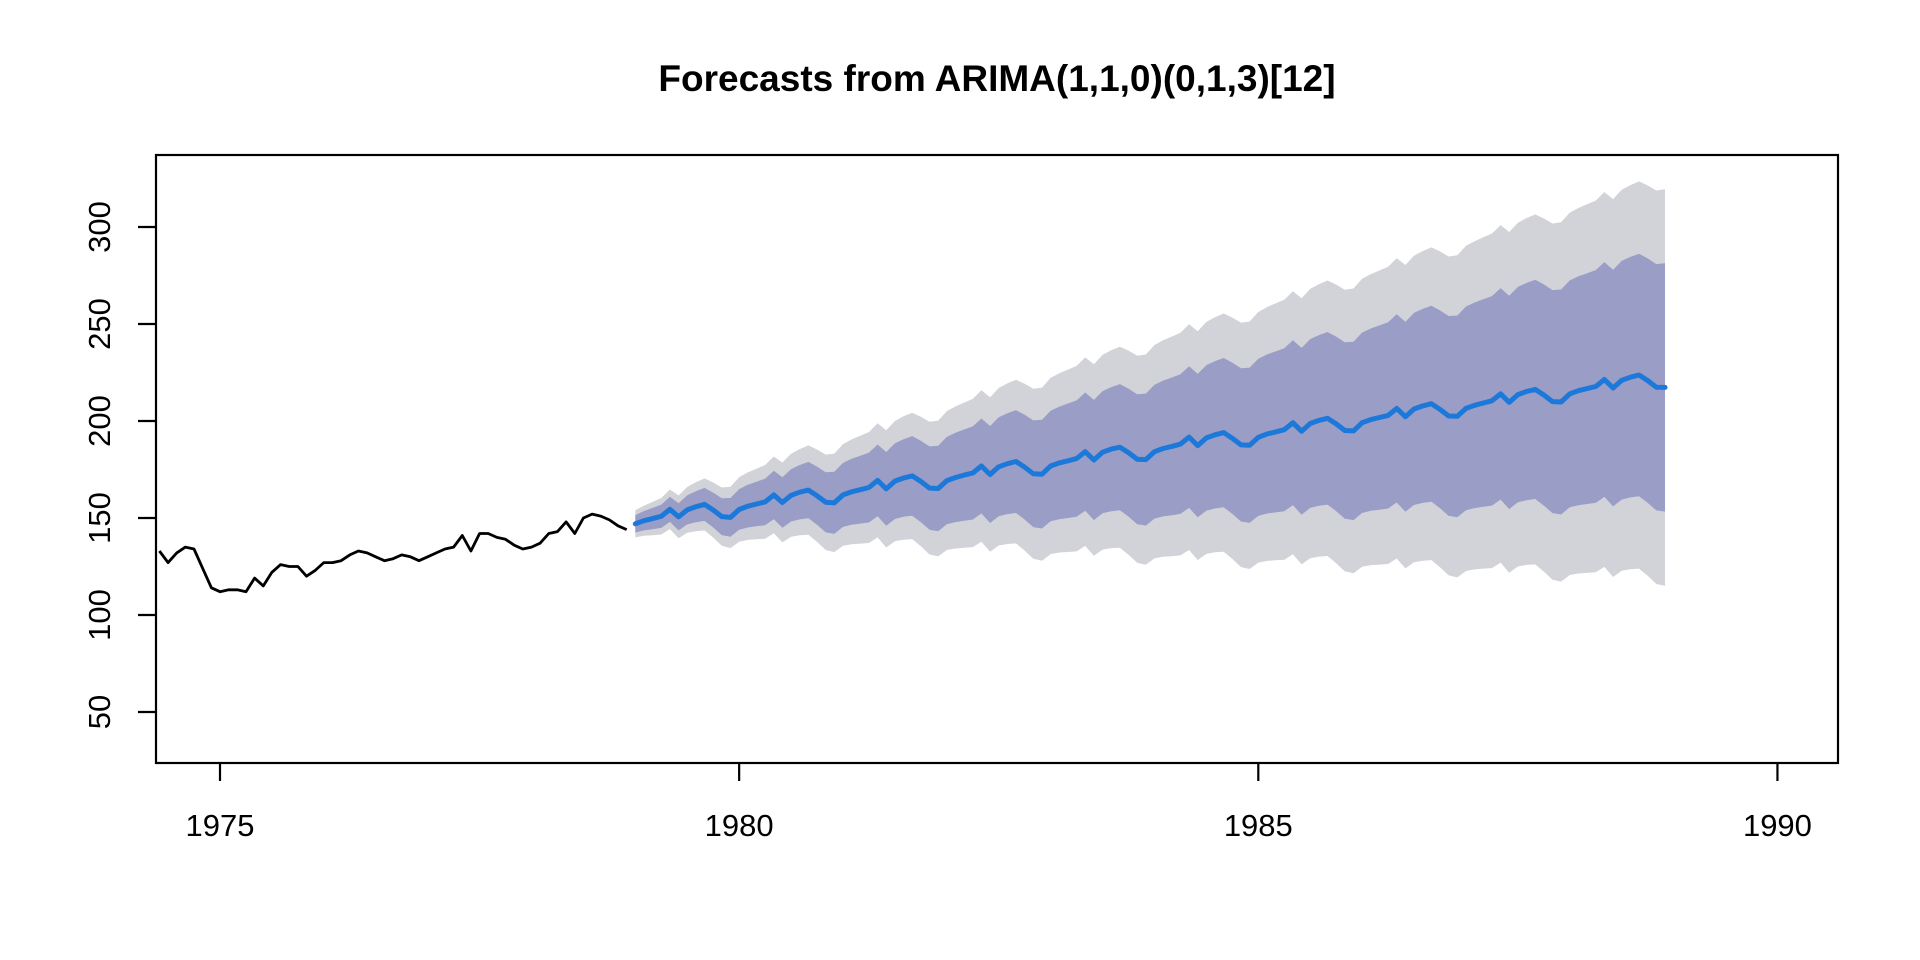 The height and width of the screenshot is (960, 1920). I want to click on y-axis-tick-label: 250, so click(99, 324).